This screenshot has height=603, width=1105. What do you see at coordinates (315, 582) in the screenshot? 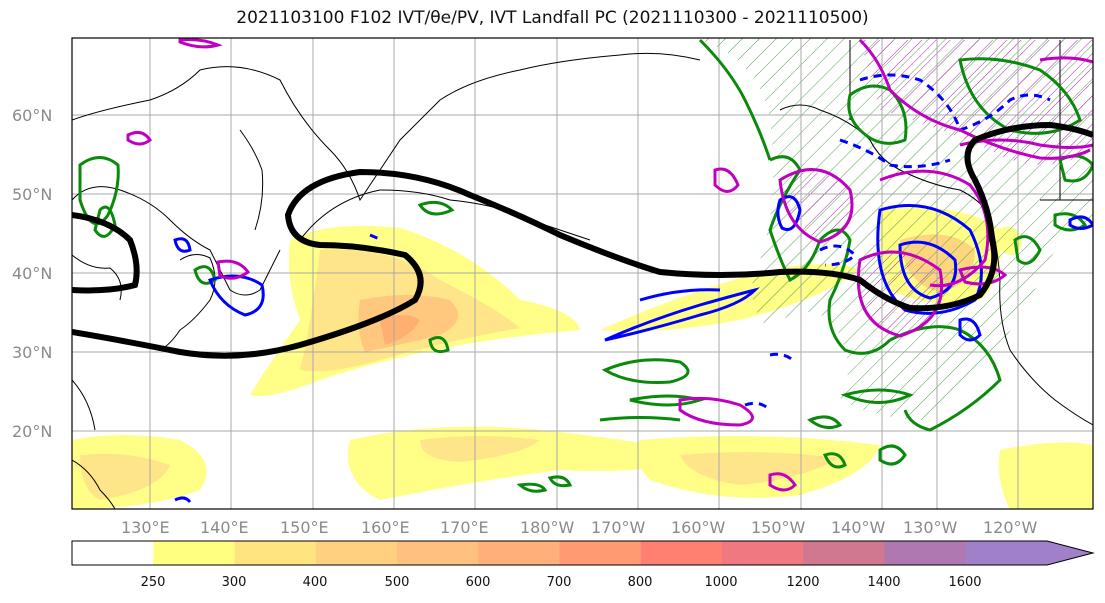
I see `colorbar-tick-400: 400` at bounding box center [315, 582].